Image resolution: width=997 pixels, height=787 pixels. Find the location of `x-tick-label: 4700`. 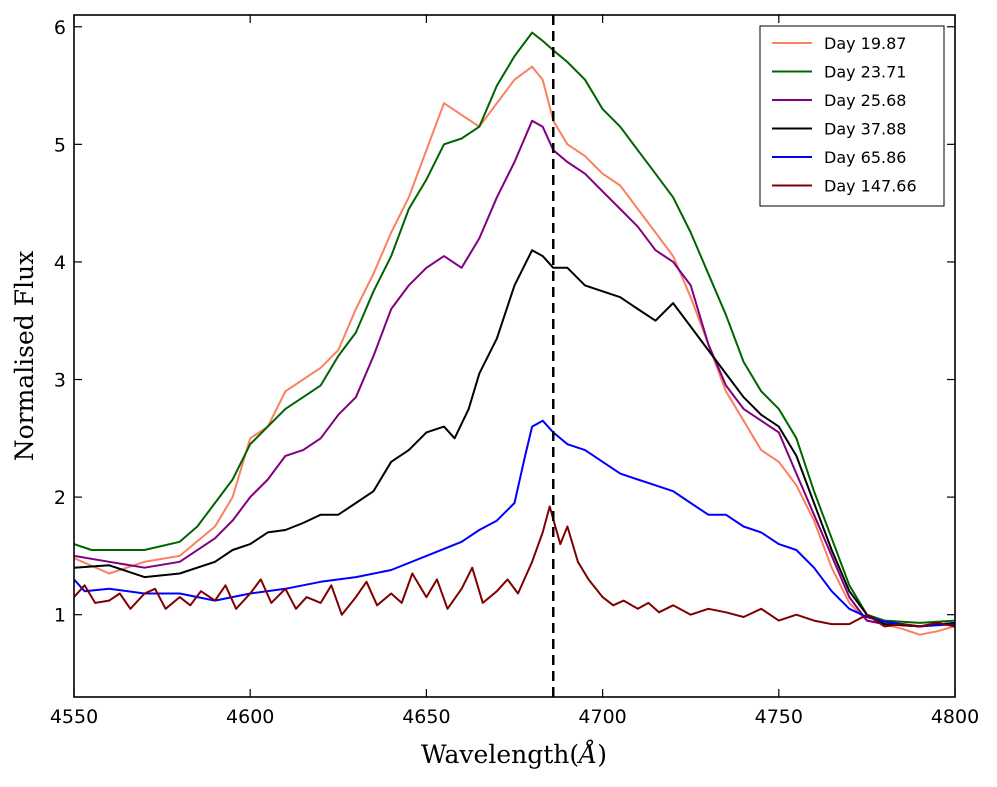

x-tick-label: 4700 is located at coordinates (602, 717).